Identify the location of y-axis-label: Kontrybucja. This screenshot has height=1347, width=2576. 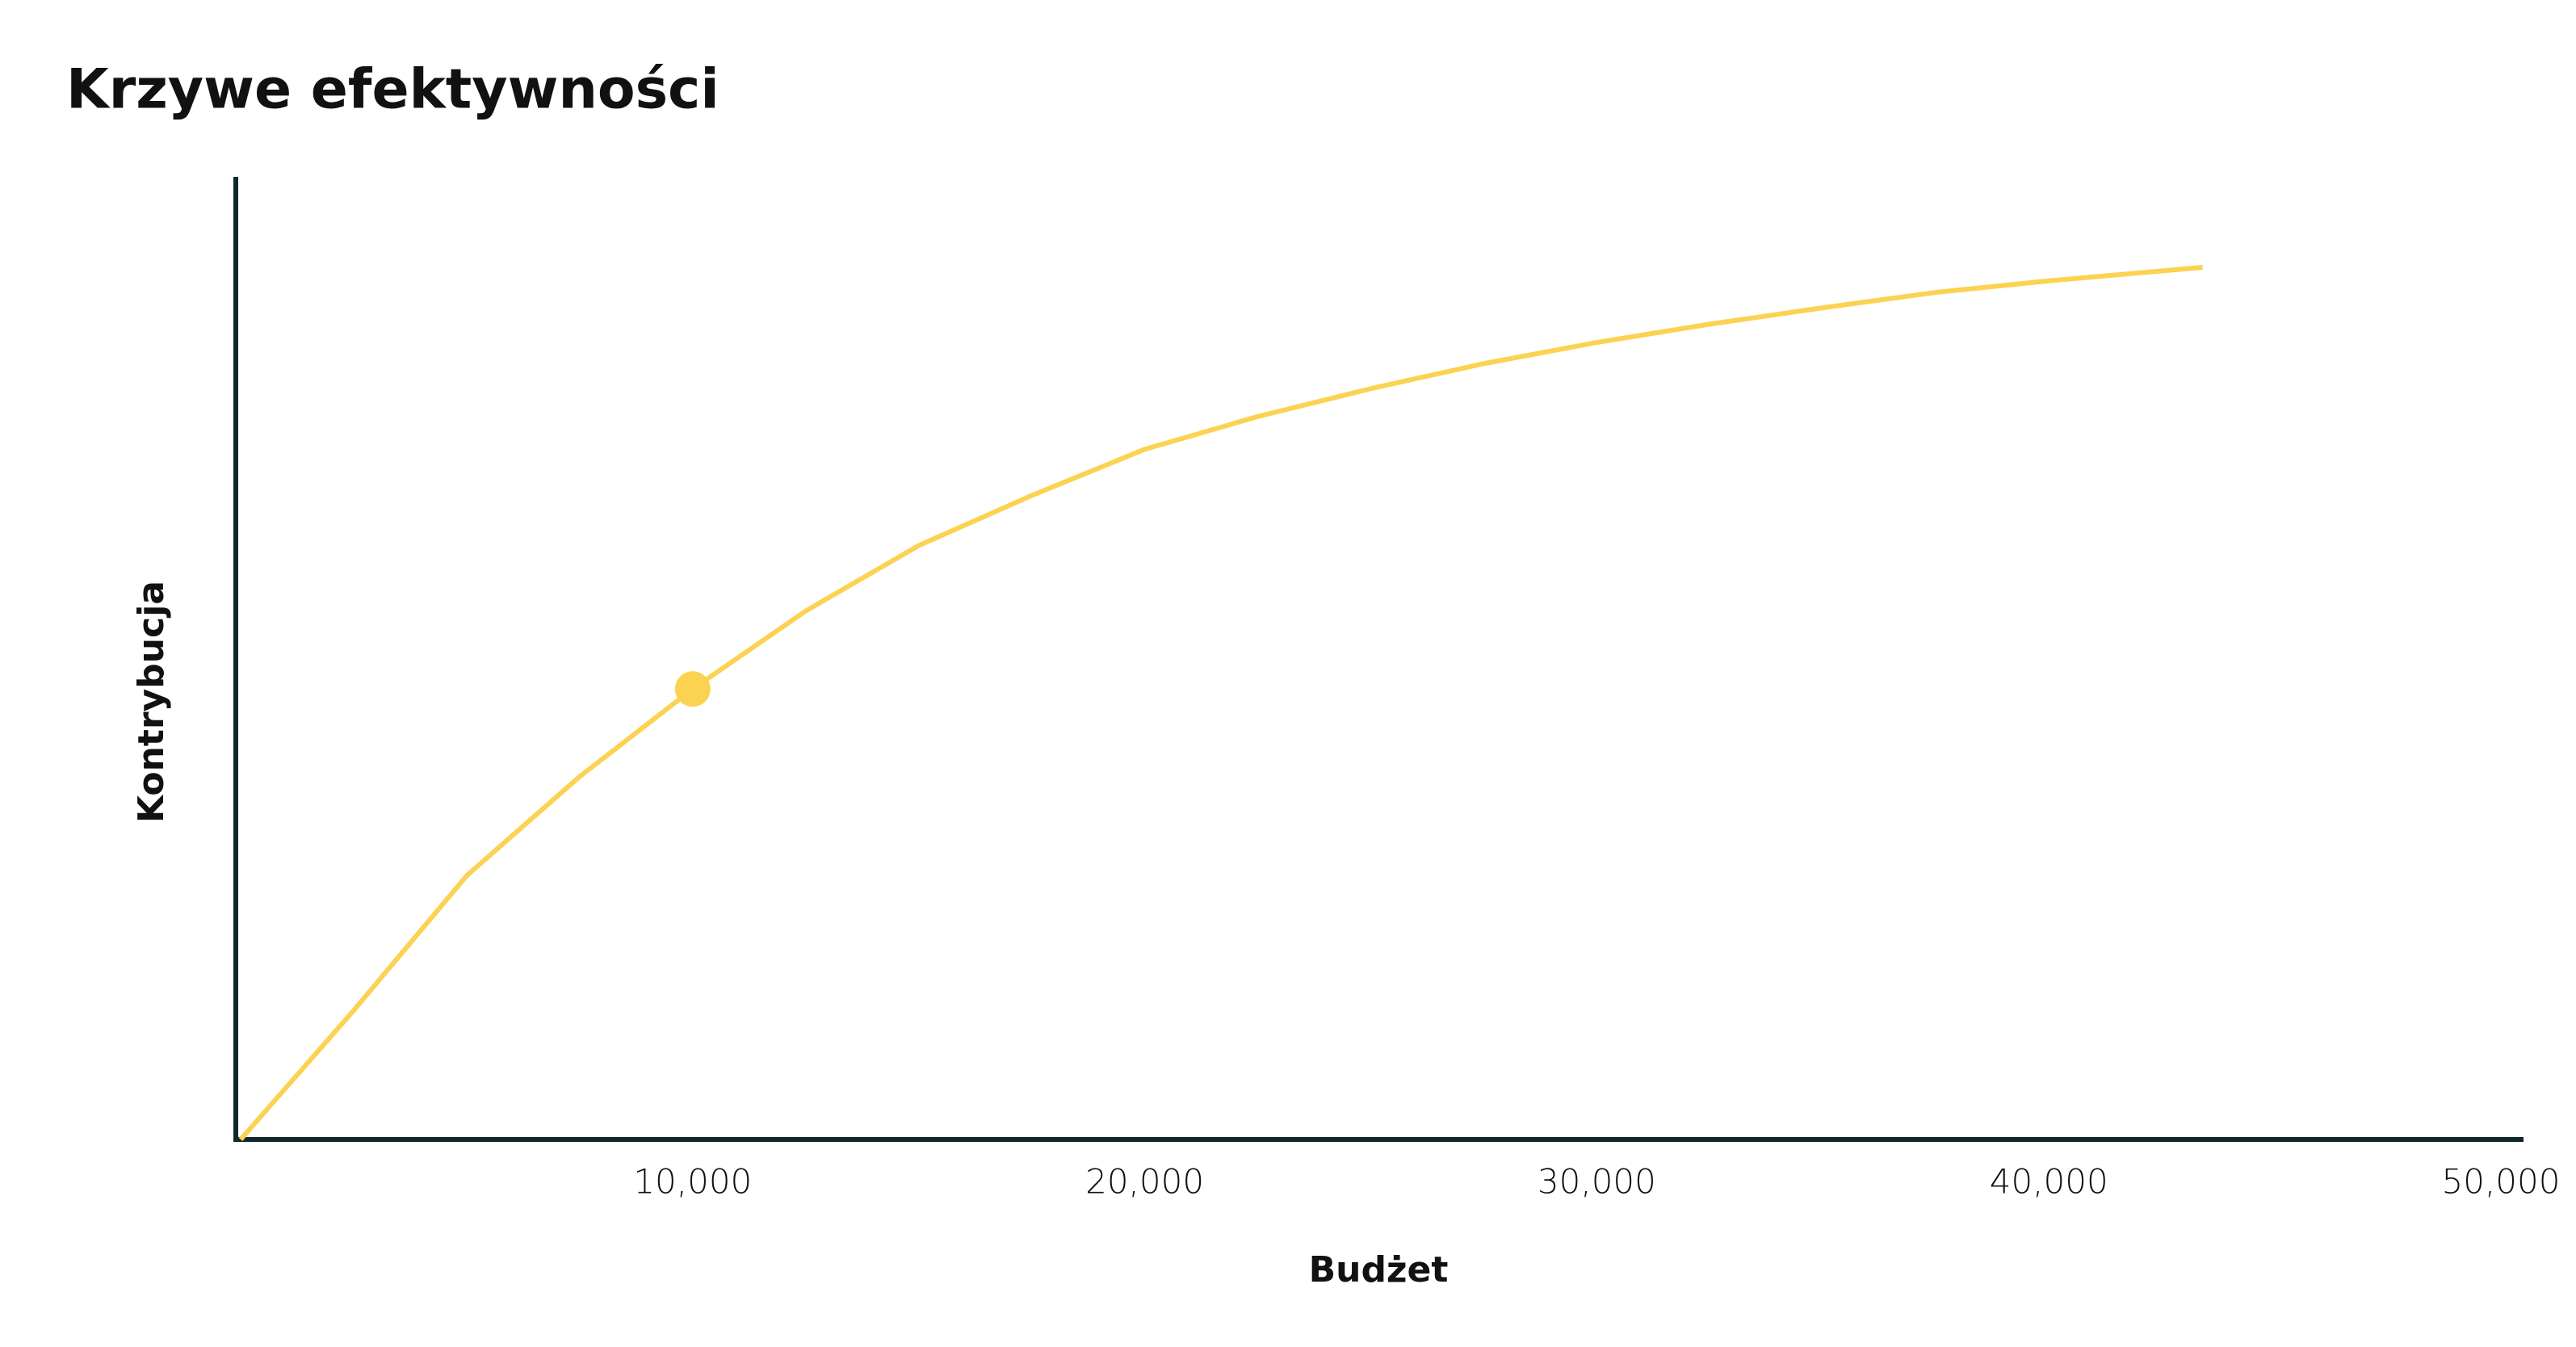
(151, 702).